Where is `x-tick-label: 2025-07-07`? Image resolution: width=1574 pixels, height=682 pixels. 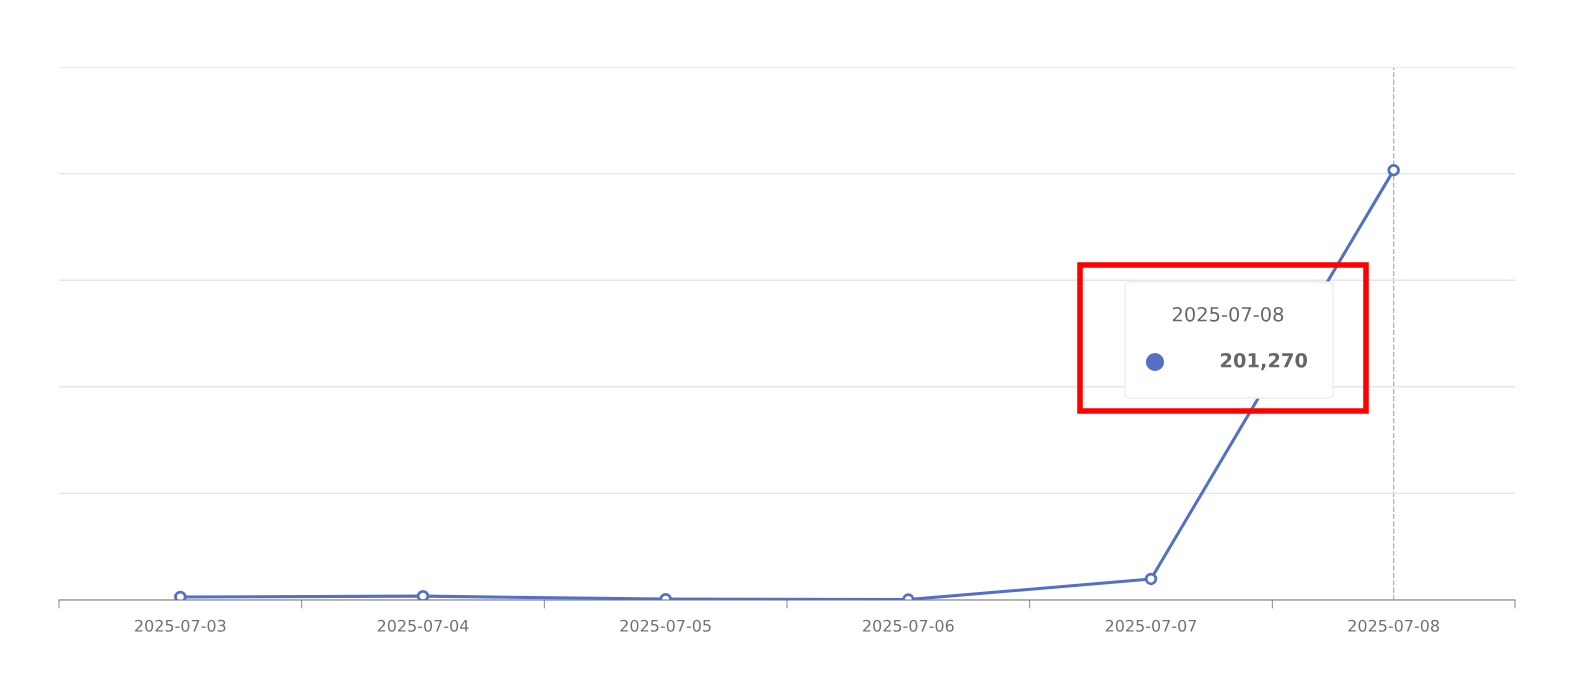 x-tick-label: 2025-07-07 is located at coordinates (1151, 625).